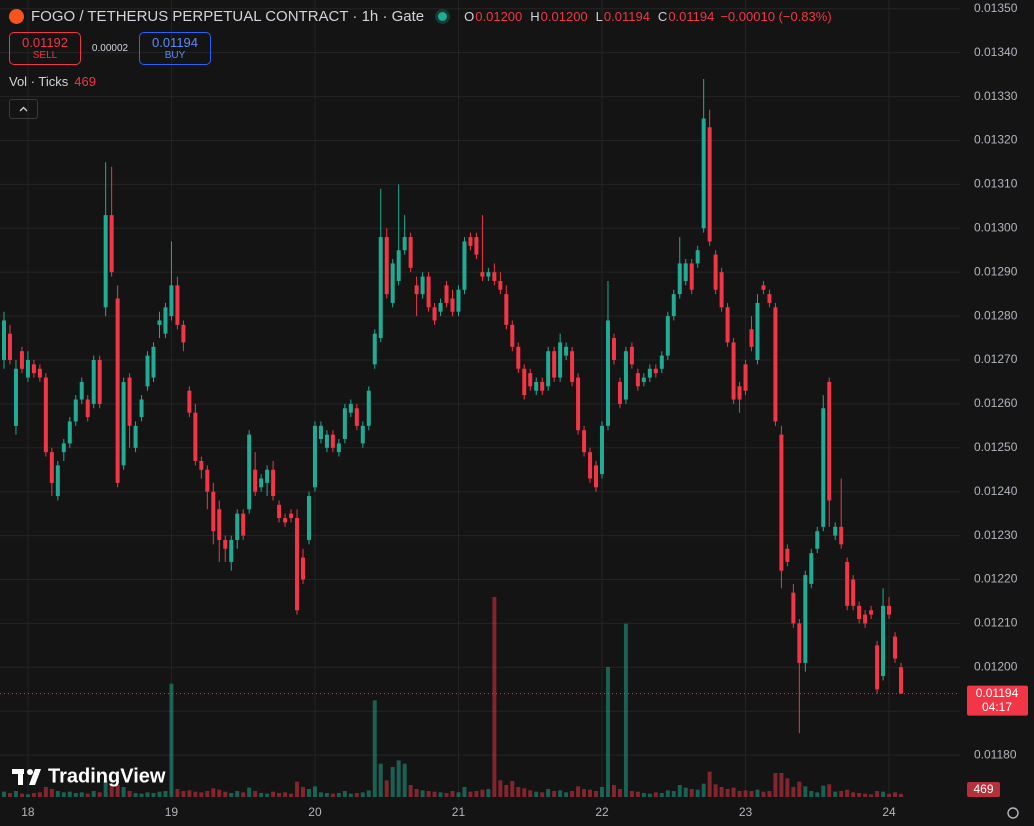 The width and height of the screenshot is (1034, 826). I want to click on last-price-box, so click(997, 700).